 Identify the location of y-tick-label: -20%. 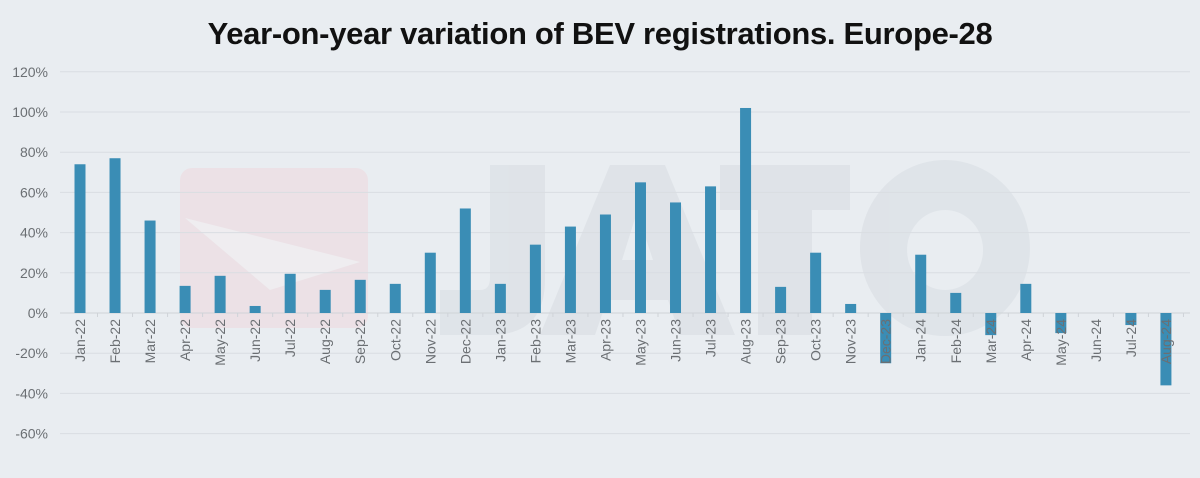
(31, 353).